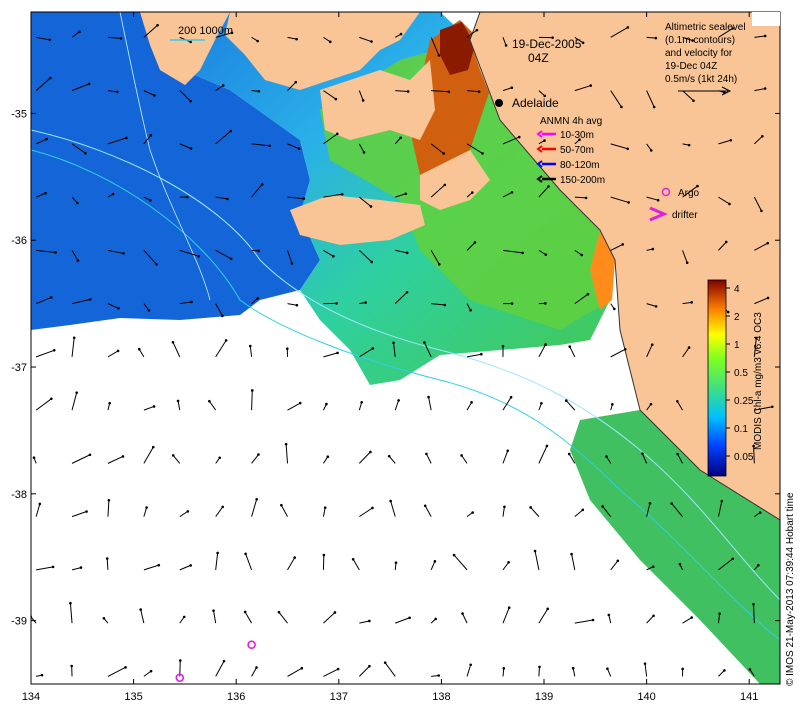 The height and width of the screenshot is (720, 800). I want to click on anmn-legend-item: 50-70m, so click(565, 150).